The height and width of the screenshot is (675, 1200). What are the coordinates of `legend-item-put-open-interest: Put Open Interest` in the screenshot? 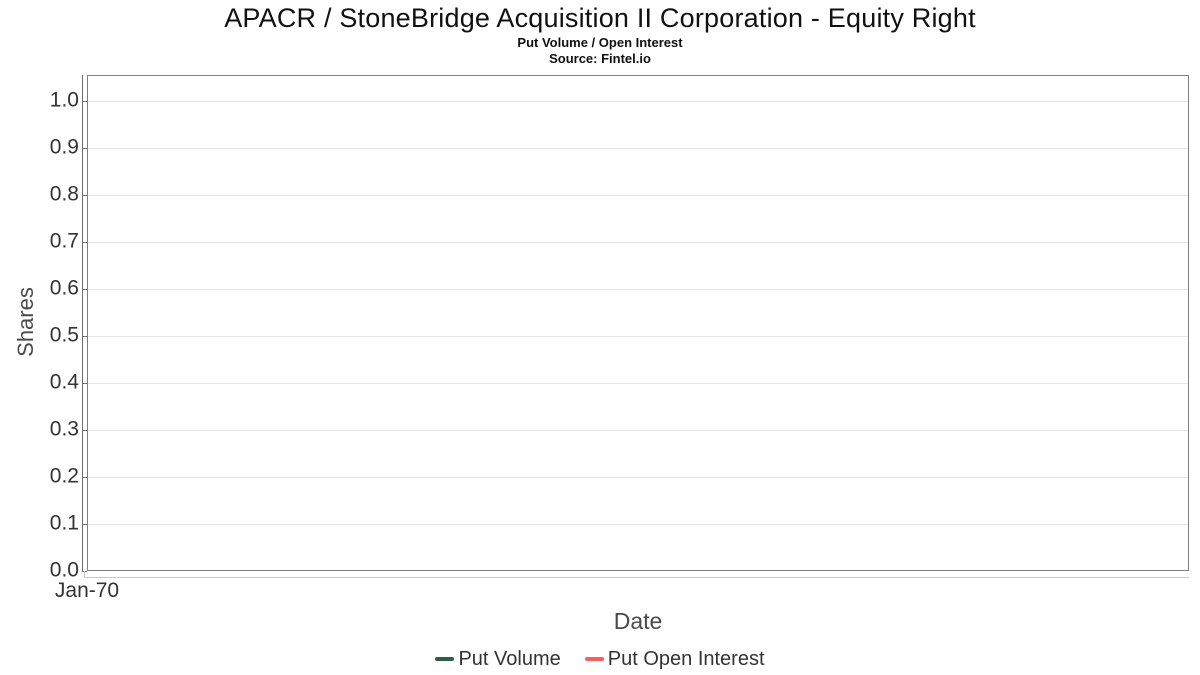 It's located at (674, 659).